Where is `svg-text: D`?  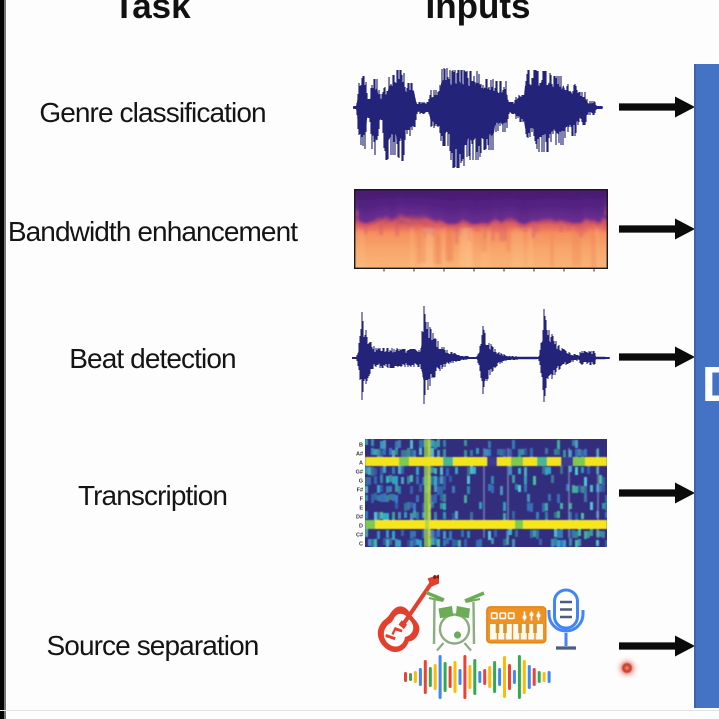 svg-text: D is located at coordinates (361, 527).